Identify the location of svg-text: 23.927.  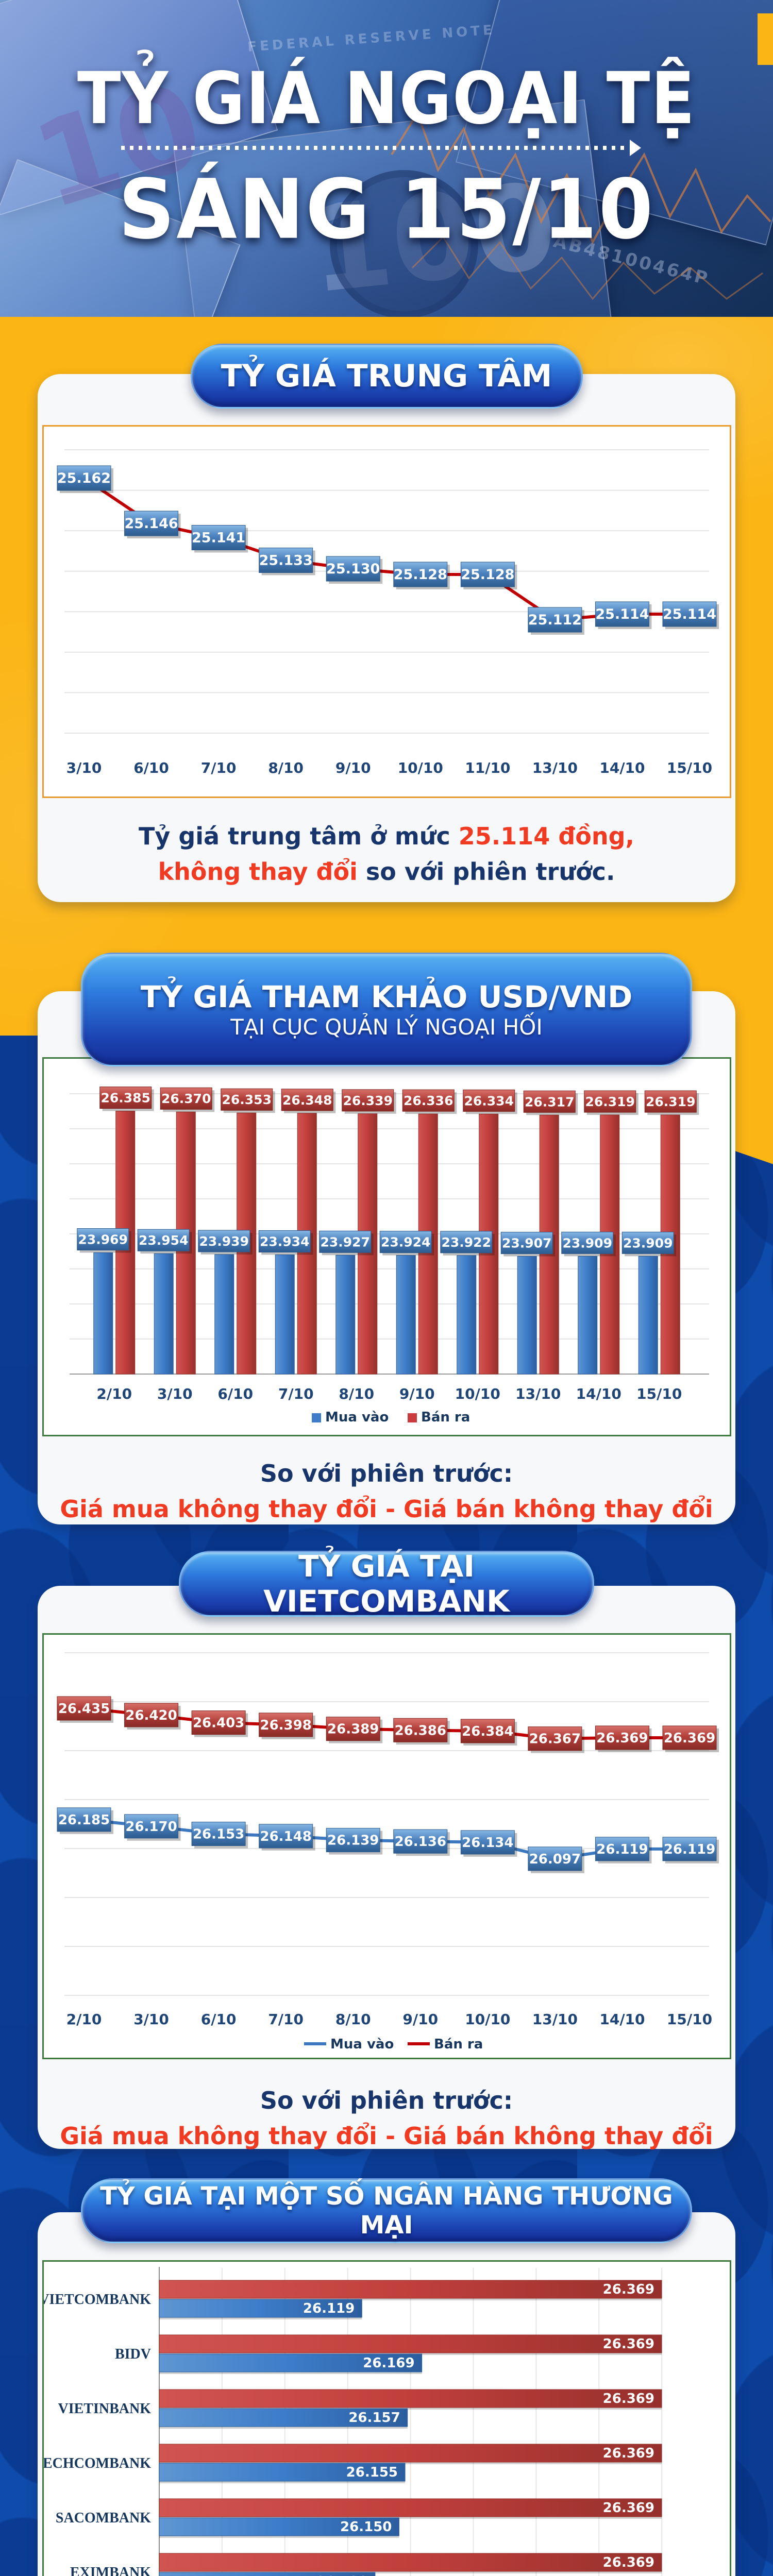
(344, 1242).